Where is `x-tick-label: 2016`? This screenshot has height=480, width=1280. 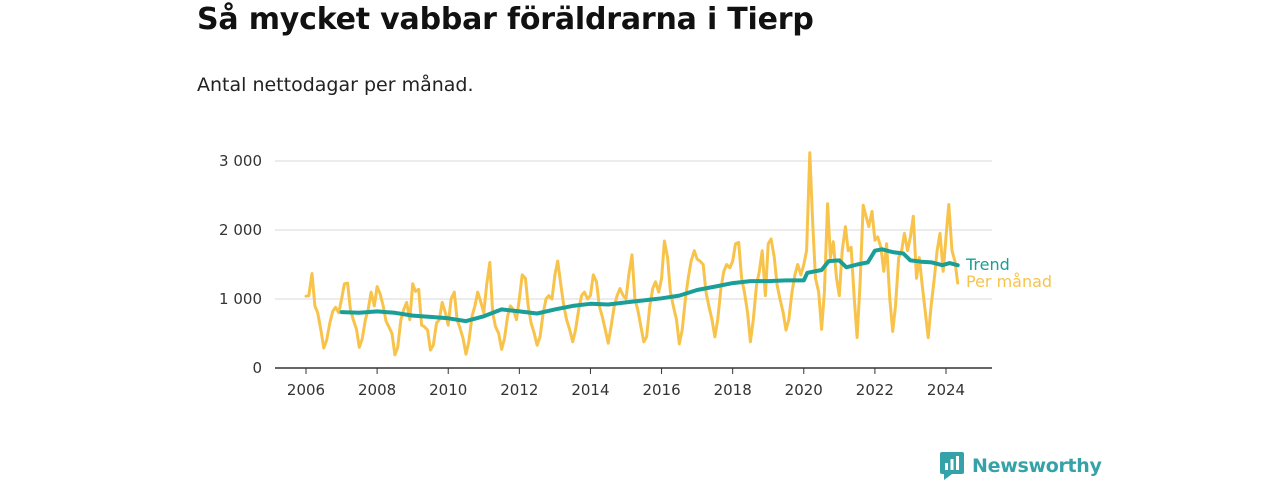 x-tick-label: 2016 is located at coordinates (661, 390).